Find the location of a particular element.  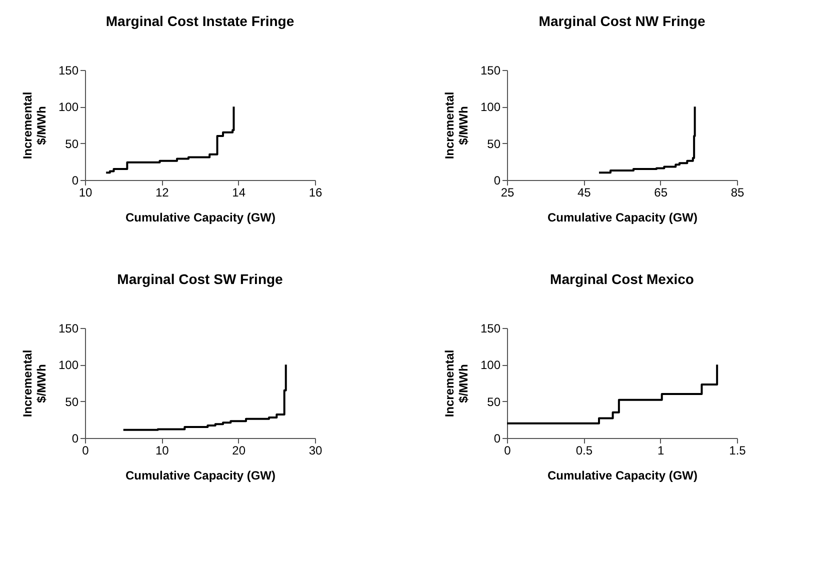

chart-title: Marginal Cost SW Fringe is located at coordinates (200, 279).